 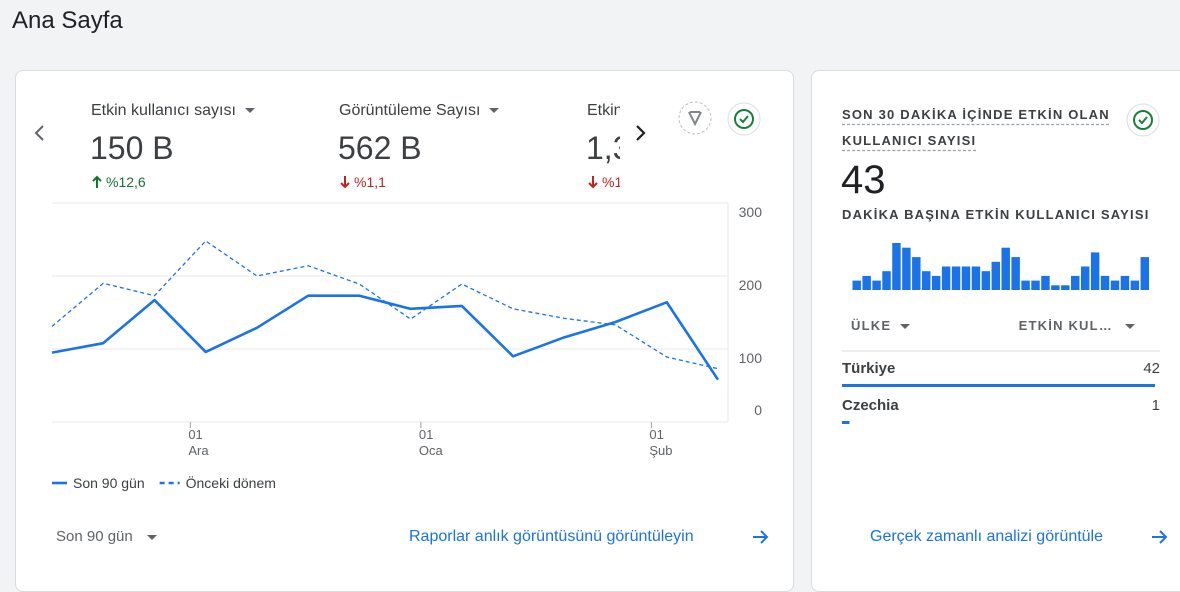 I want to click on page-title: Ana Sayfa, so click(x=67, y=20).